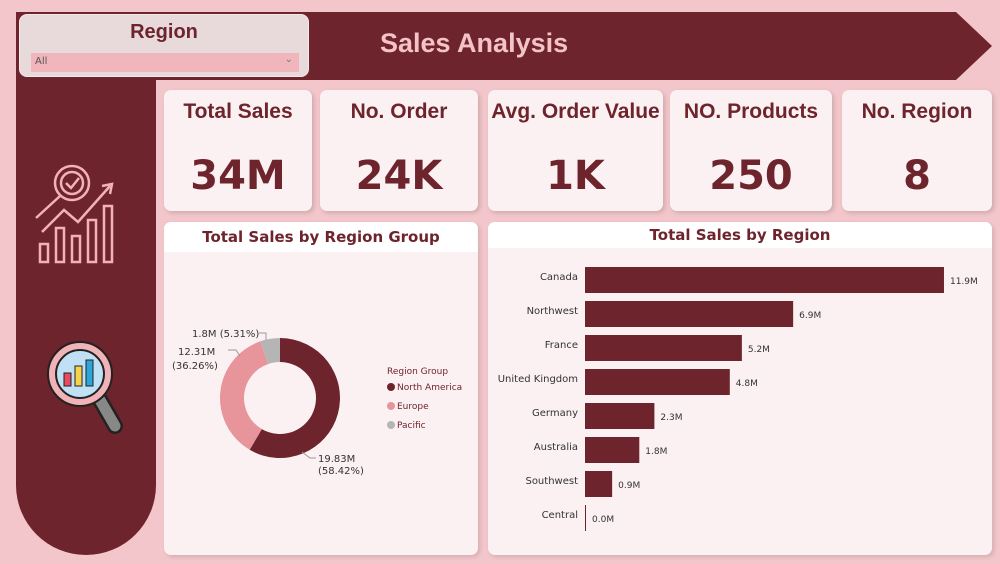 This screenshot has width=1000, height=564. Describe the element at coordinates (238, 150) in the screenshot. I see `kpi-card: Total Sales 34M` at that location.